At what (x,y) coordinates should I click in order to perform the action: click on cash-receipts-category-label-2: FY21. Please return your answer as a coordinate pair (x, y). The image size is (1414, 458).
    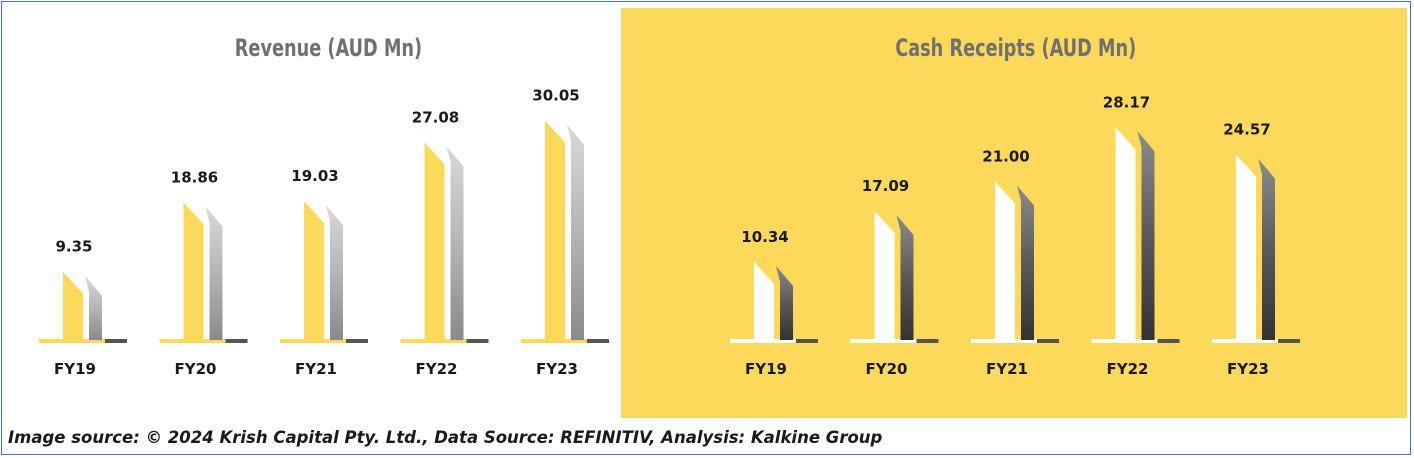
    Looking at the image, I should click on (1007, 369).